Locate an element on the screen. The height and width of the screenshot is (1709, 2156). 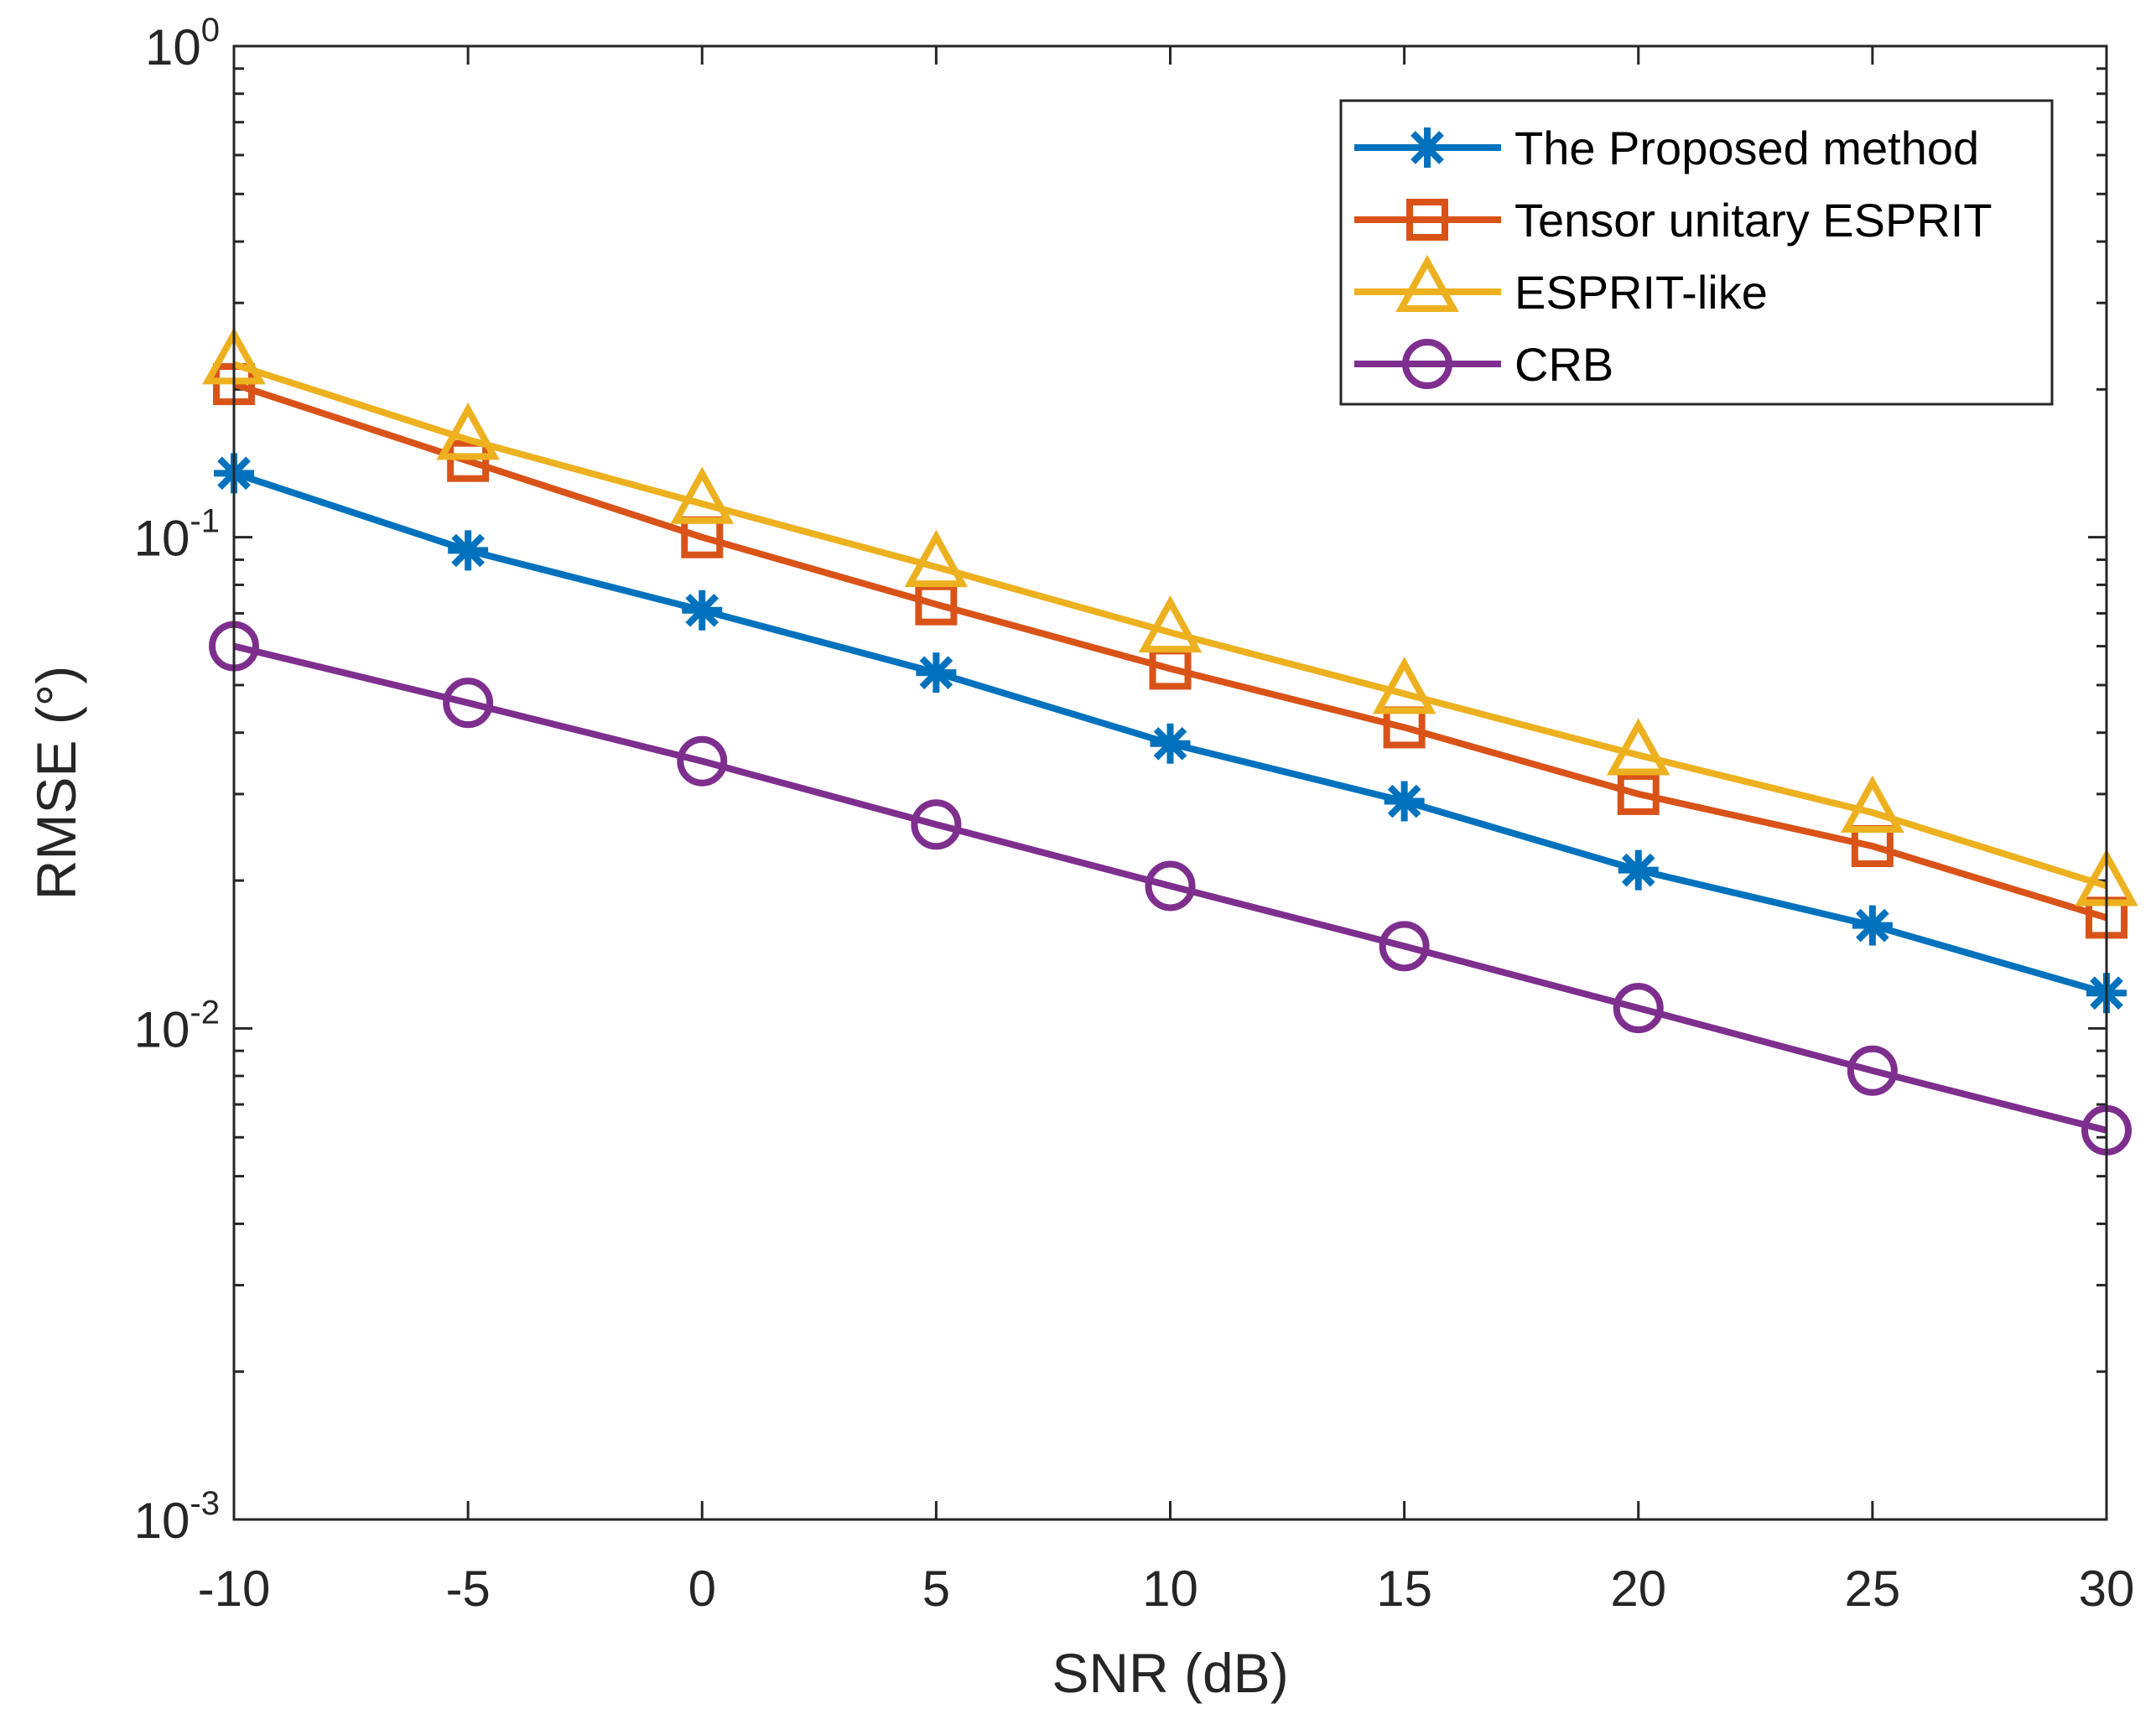
legend-label: The Proposed method is located at coordinates (1746, 148).